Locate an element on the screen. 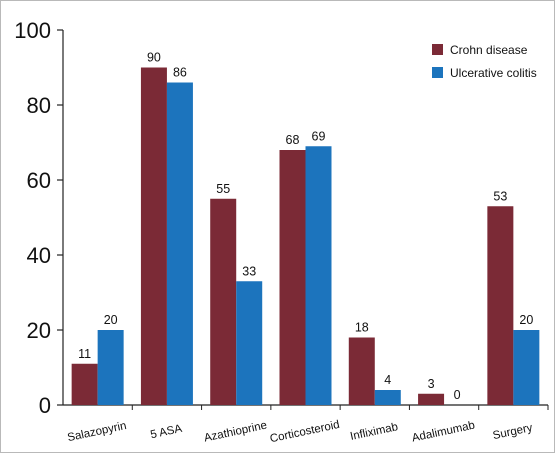 Image resolution: width=555 pixels, height=453 pixels. x-tick-label: Adalimumab is located at coordinates (443, 432).